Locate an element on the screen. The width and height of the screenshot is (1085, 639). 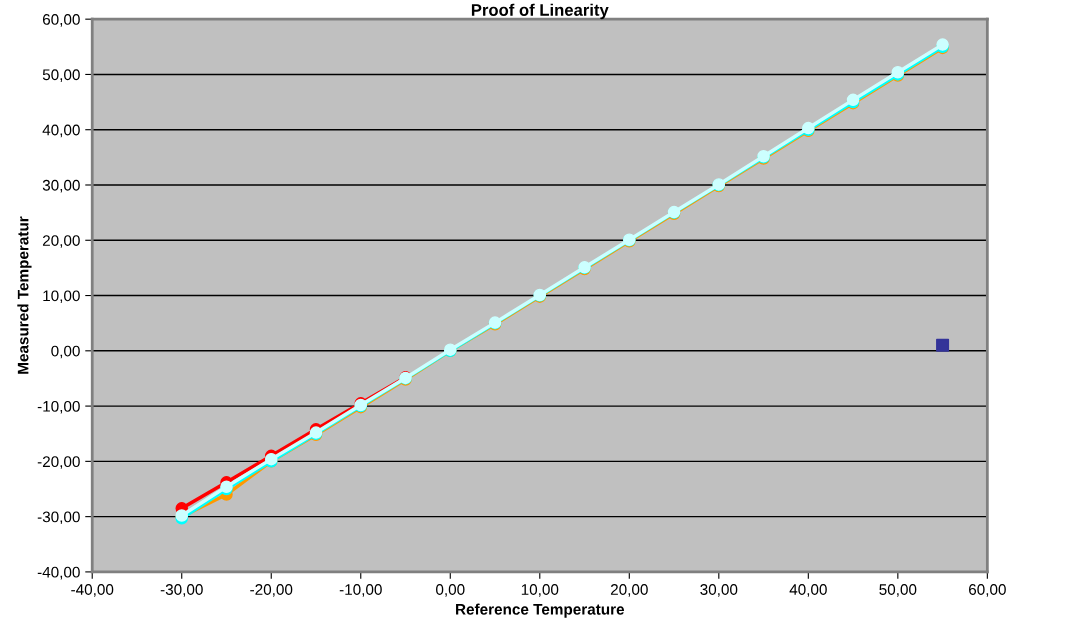
y-axis-title: Measured Temperatur is located at coordinates (24, 295).